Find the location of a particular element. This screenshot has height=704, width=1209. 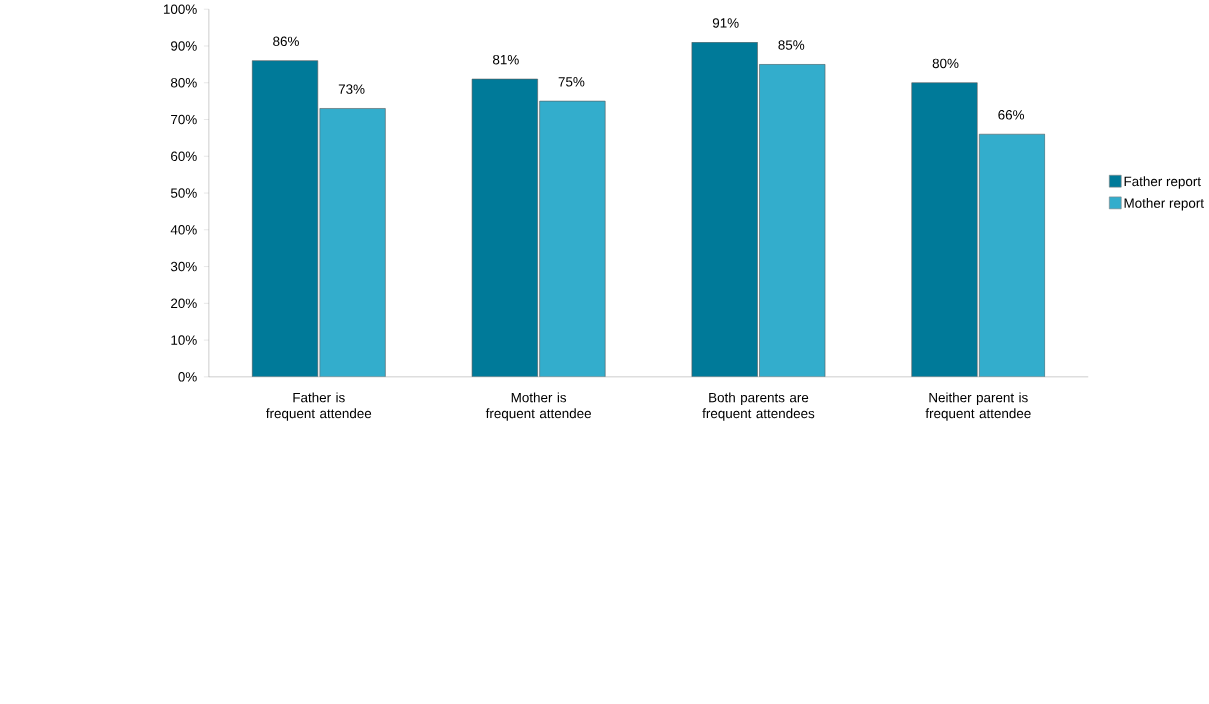

data-label: 91% is located at coordinates (725, 23).